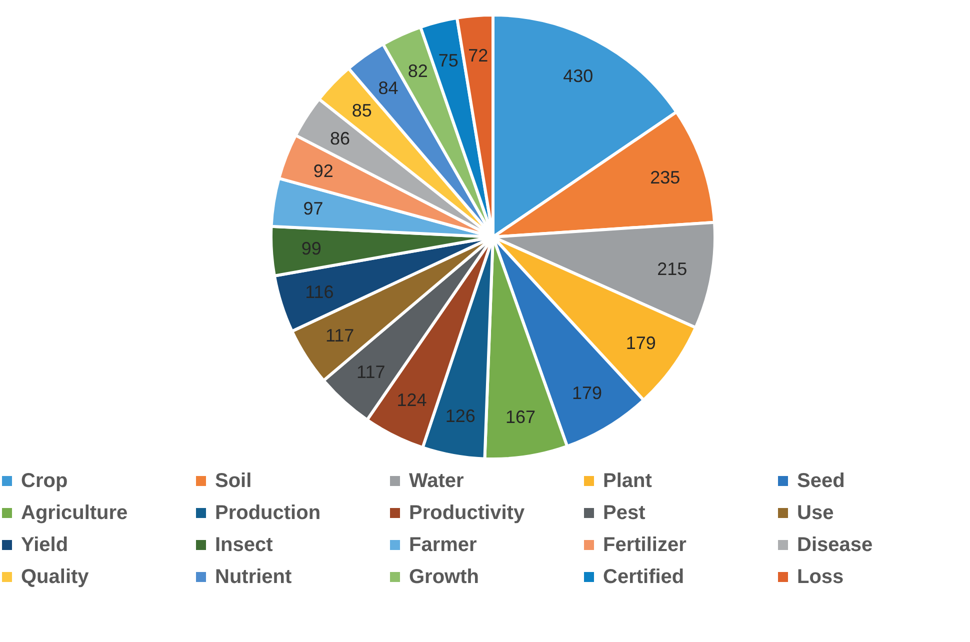 The width and height of the screenshot is (970, 642). What do you see at coordinates (44, 481) in the screenshot?
I see `legend-label: Crop` at bounding box center [44, 481].